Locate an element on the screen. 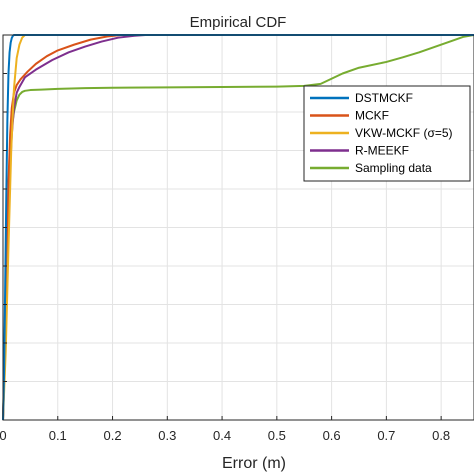 This screenshot has width=474, height=474. x-tick-label: 0.8 is located at coordinates (441, 435).